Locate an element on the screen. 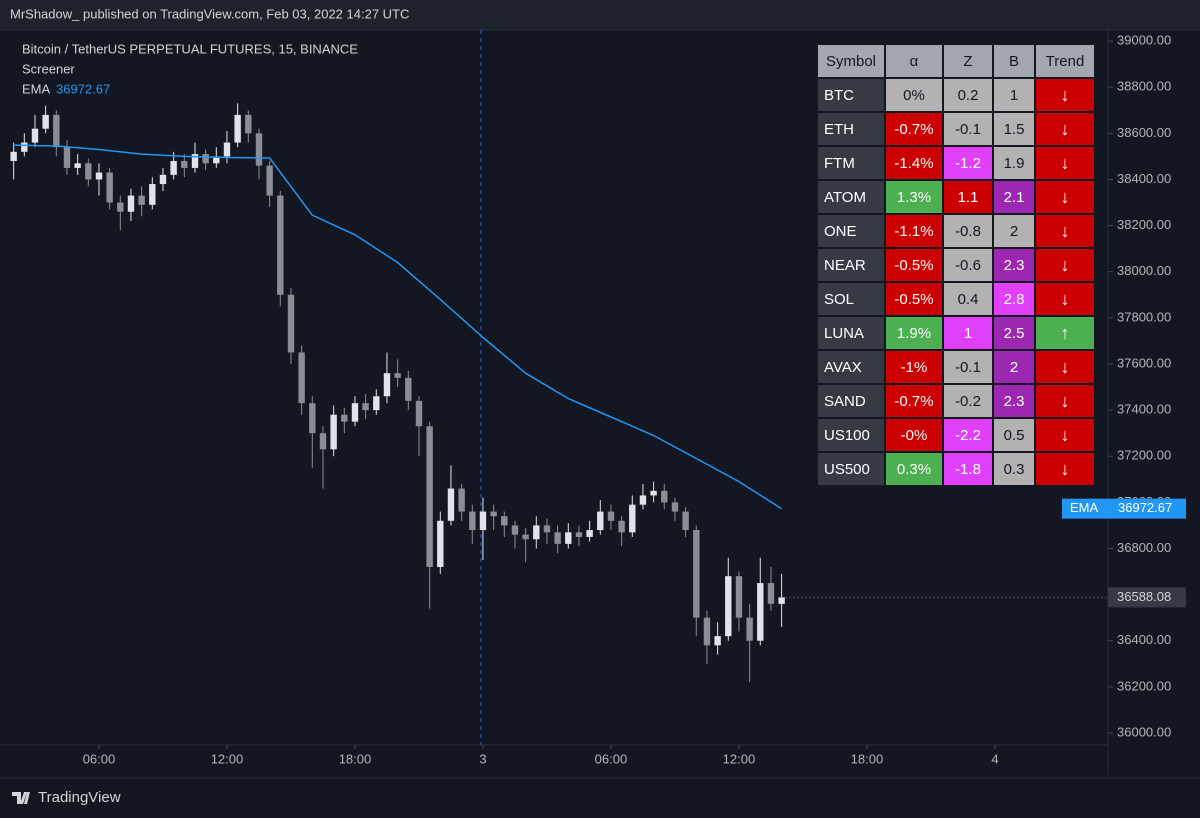 This screenshot has width=1200, height=818. y-tick-label: 37600.00 is located at coordinates (1144, 362).